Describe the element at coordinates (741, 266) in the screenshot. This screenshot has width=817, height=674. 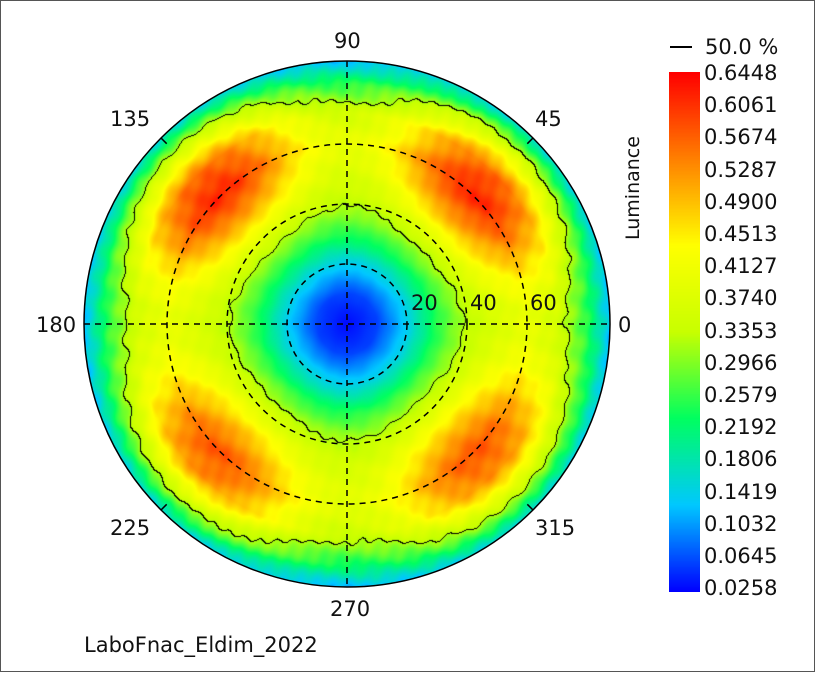
I see `colorbar-tick: 0.4127` at that location.